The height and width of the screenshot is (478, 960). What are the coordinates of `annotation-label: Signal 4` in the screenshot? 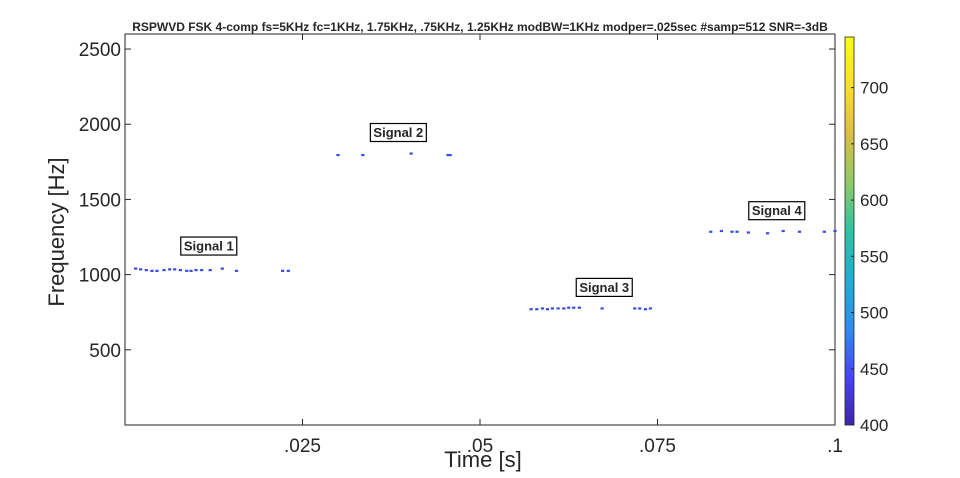 It's located at (777, 210).